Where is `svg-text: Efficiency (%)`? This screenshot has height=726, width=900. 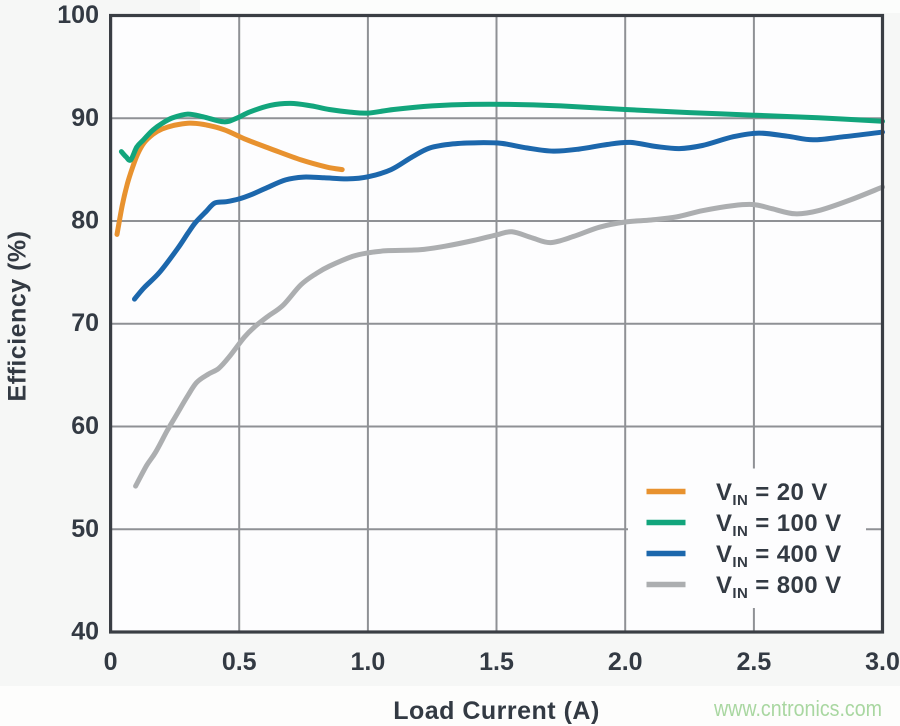 svg-text: Efficiency (%) is located at coordinates (18, 316).